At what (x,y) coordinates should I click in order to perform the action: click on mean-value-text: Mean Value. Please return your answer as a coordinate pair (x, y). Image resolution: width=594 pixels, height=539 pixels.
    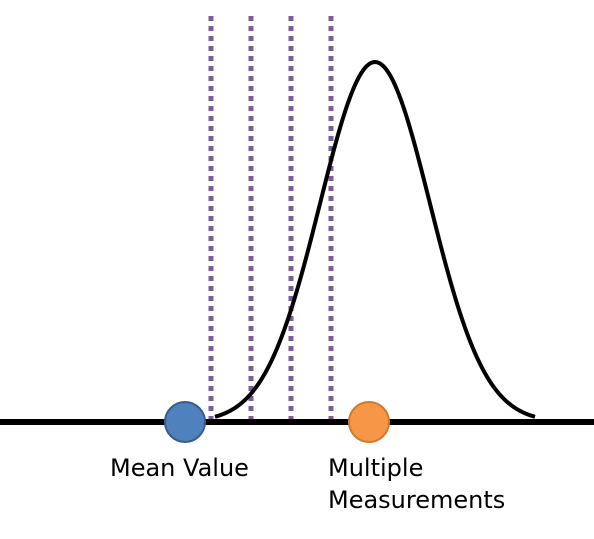
    Looking at the image, I should click on (179, 468).